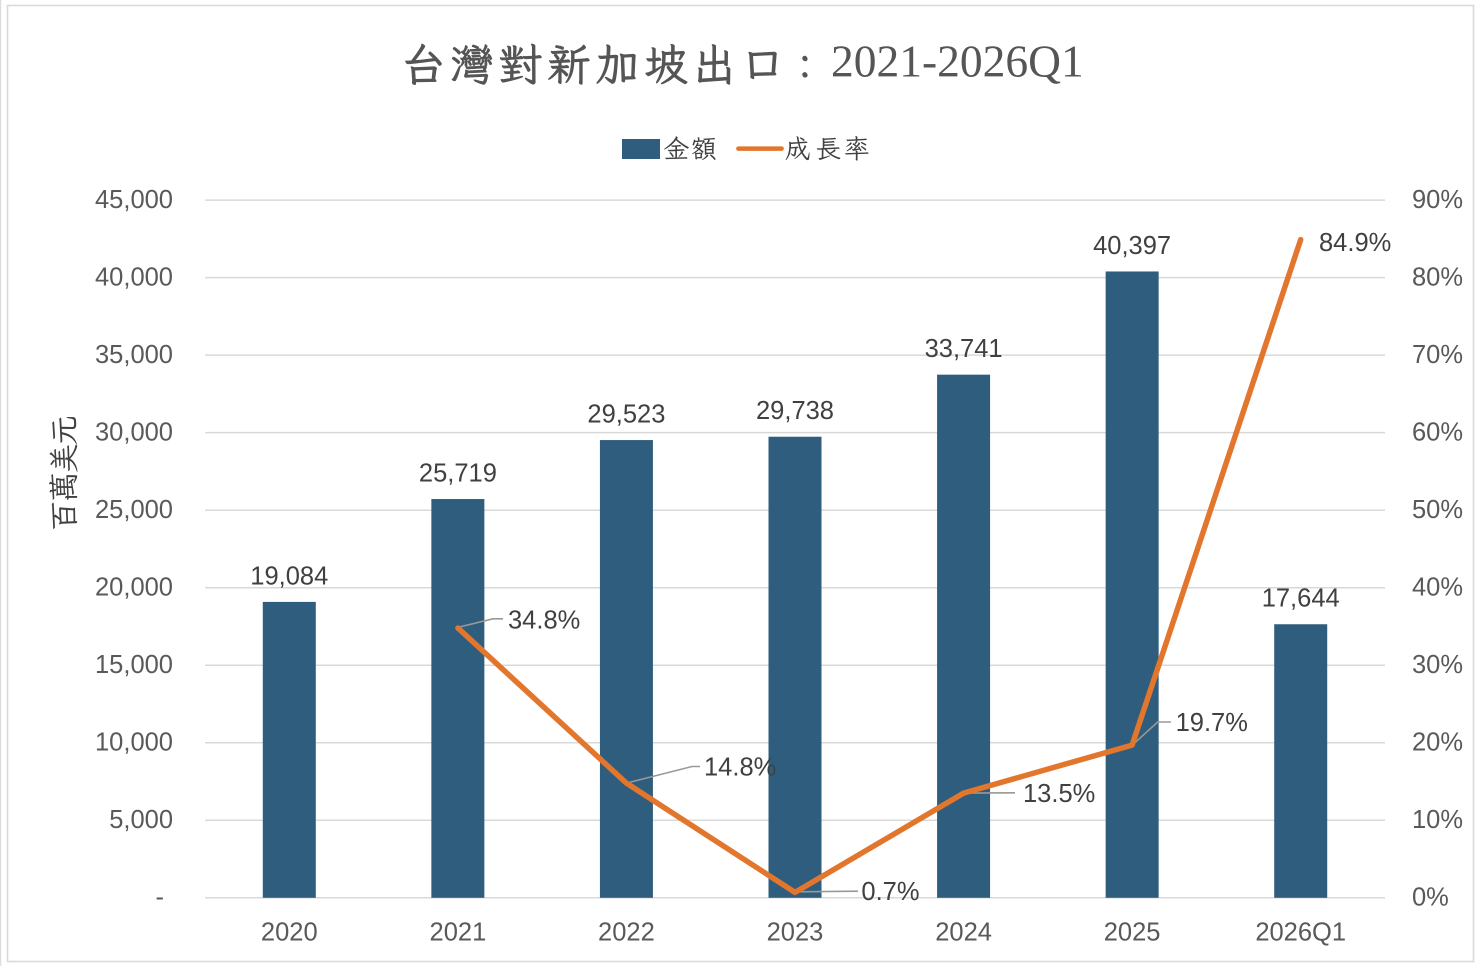 The image size is (1480, 975). Describe the element at coordinates (1437, 587) in the screenshot. I see `svg-text: 40%` at that location.